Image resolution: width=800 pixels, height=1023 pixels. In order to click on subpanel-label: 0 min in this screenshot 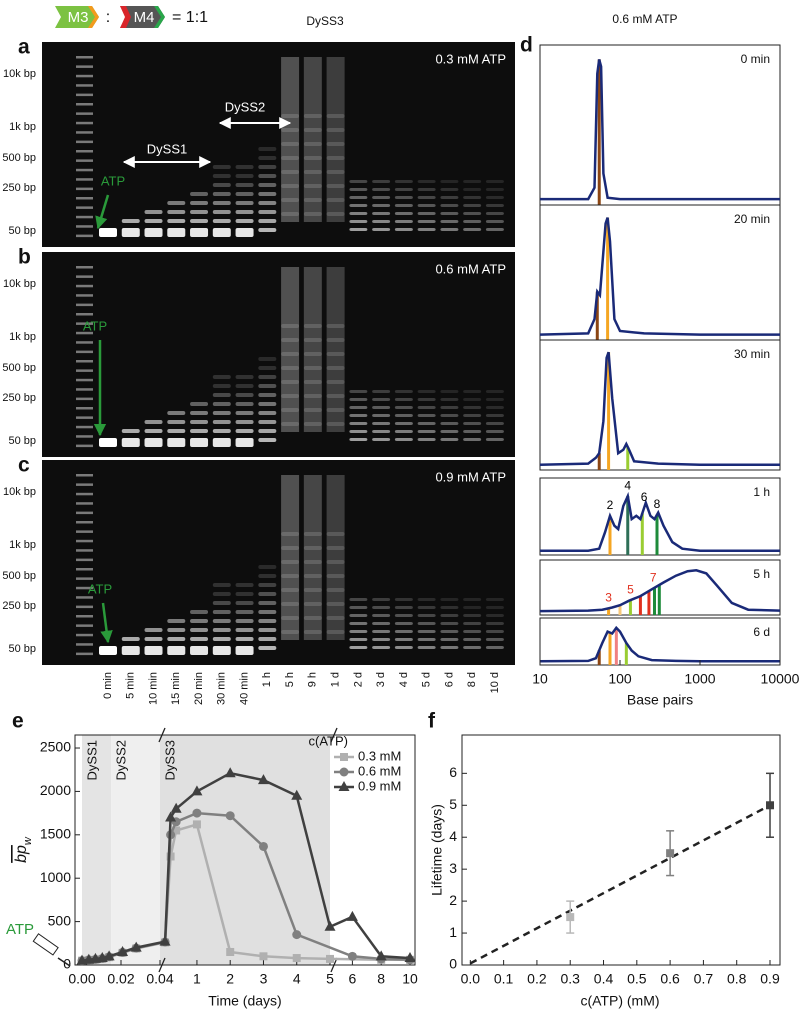, I will do `click(755, 59)`.